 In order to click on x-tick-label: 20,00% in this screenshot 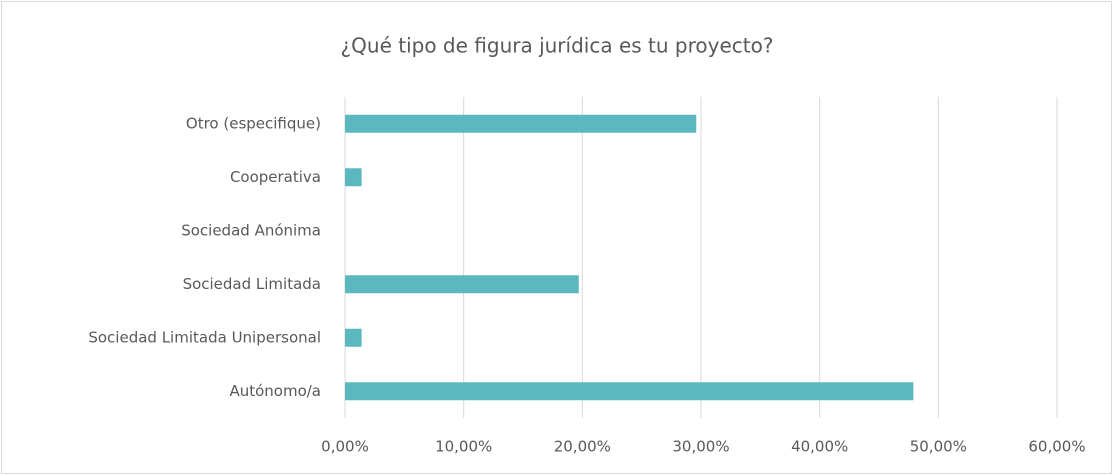, I will do `click(582, 447)`.